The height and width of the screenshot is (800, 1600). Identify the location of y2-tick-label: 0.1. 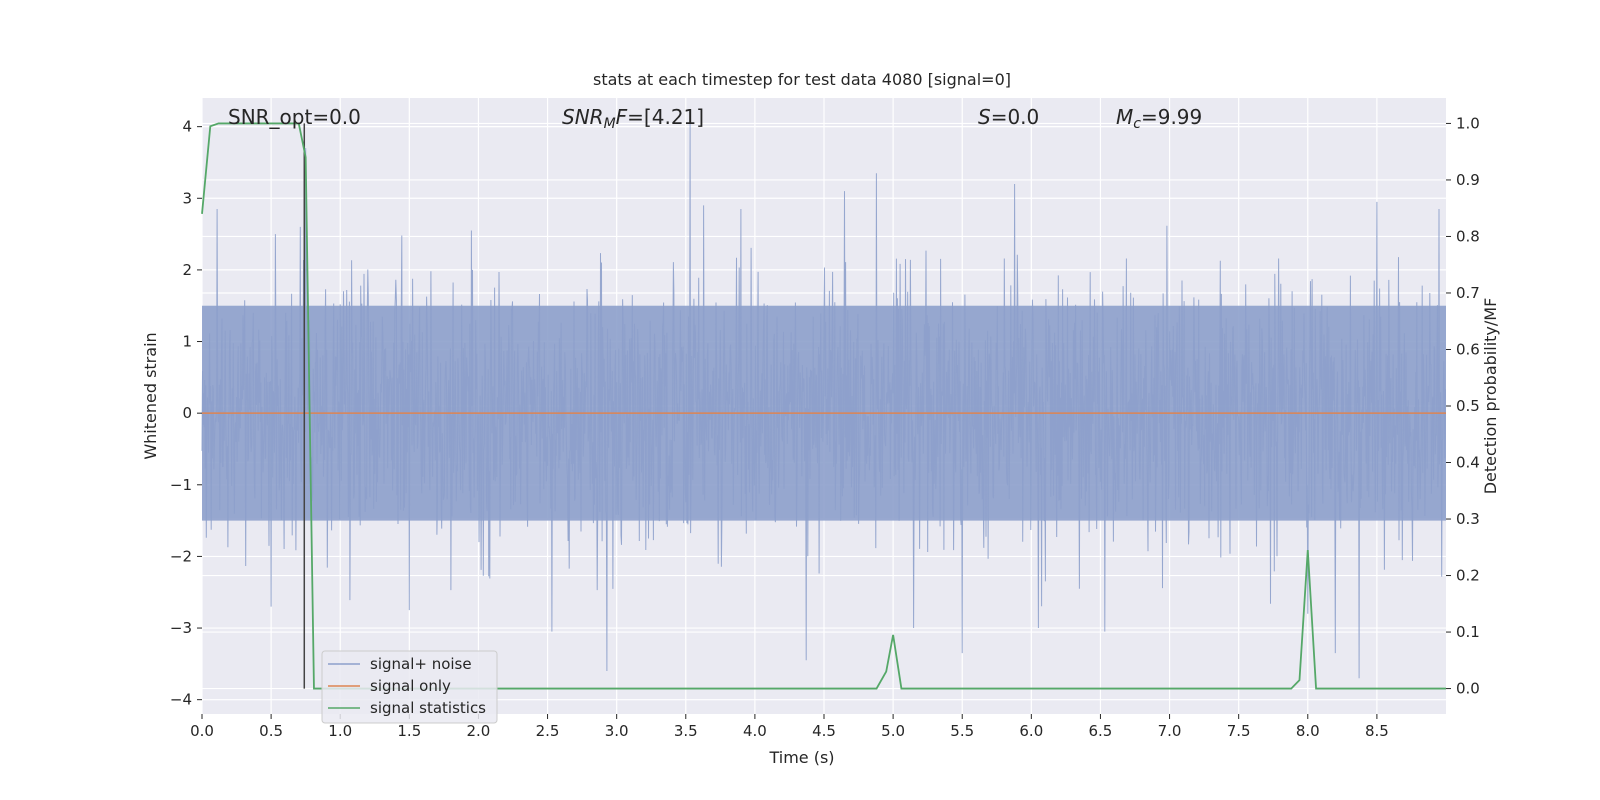
(1468, 632).